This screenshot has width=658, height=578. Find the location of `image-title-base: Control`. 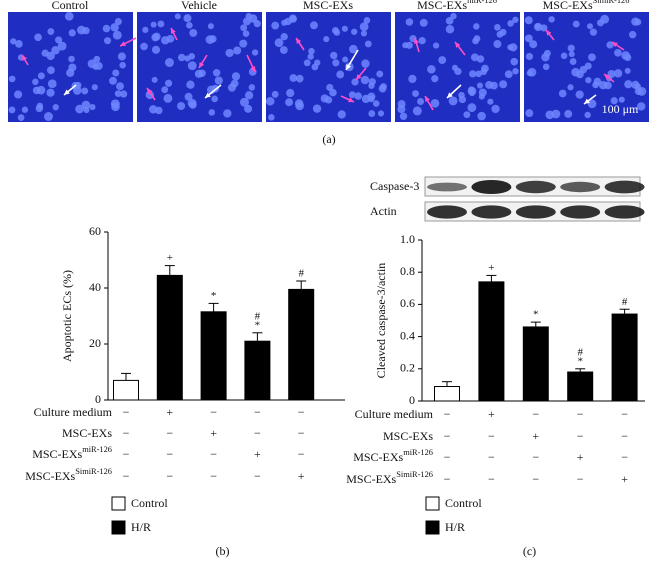

image-title-base: Control is located at coordinates (70, 6).